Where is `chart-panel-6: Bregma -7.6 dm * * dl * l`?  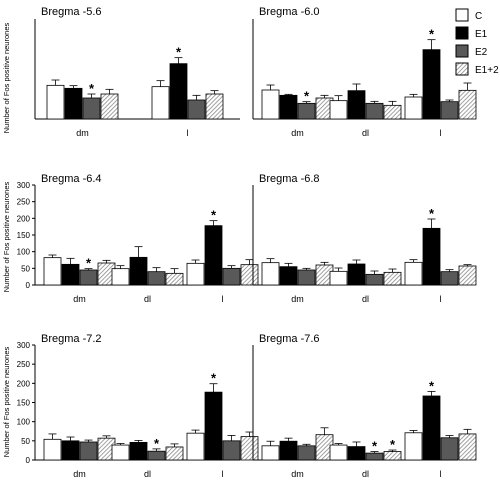 chart-panel-6: Bregma -7.6 dm * * dl * l is located at coordinates (364, 406).